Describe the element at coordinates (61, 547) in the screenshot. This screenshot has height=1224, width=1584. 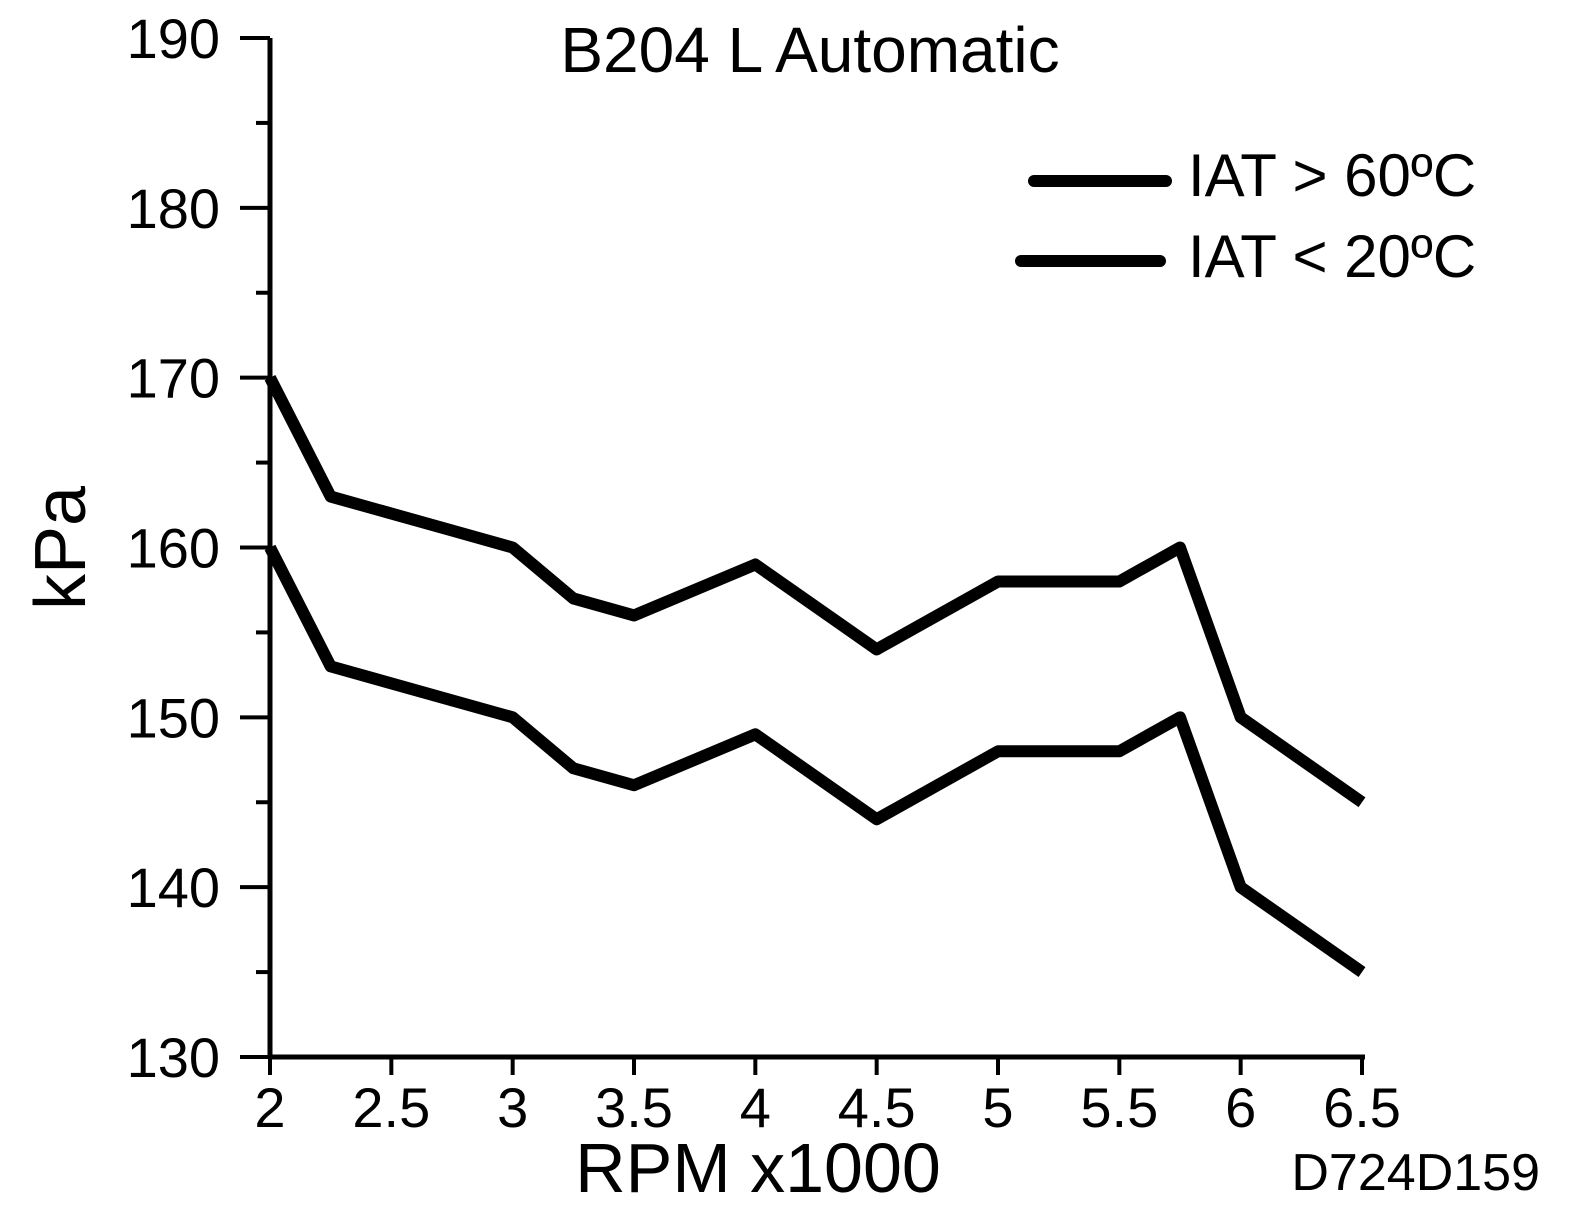
I see `y-axis-label: kPa` at that location.